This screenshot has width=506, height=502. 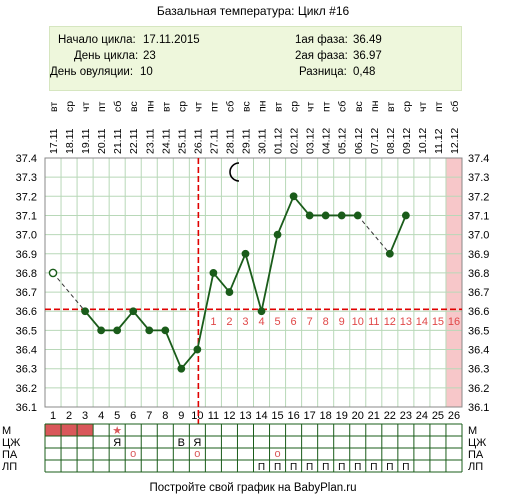 I want to click on y-tick-label-right: 36.3, so click(x=478, y=370).